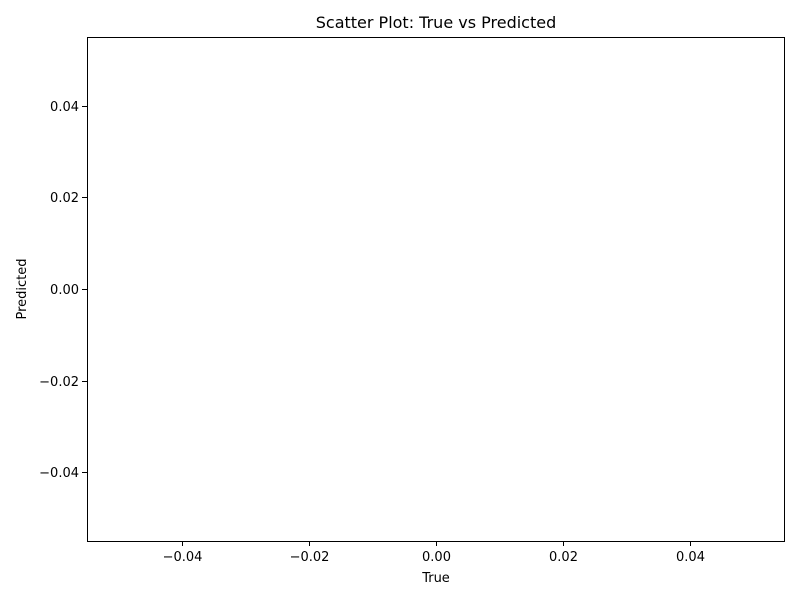 The image size is (800, 600). I want to click on x-tick-label: −0.02, so click(310, 557).